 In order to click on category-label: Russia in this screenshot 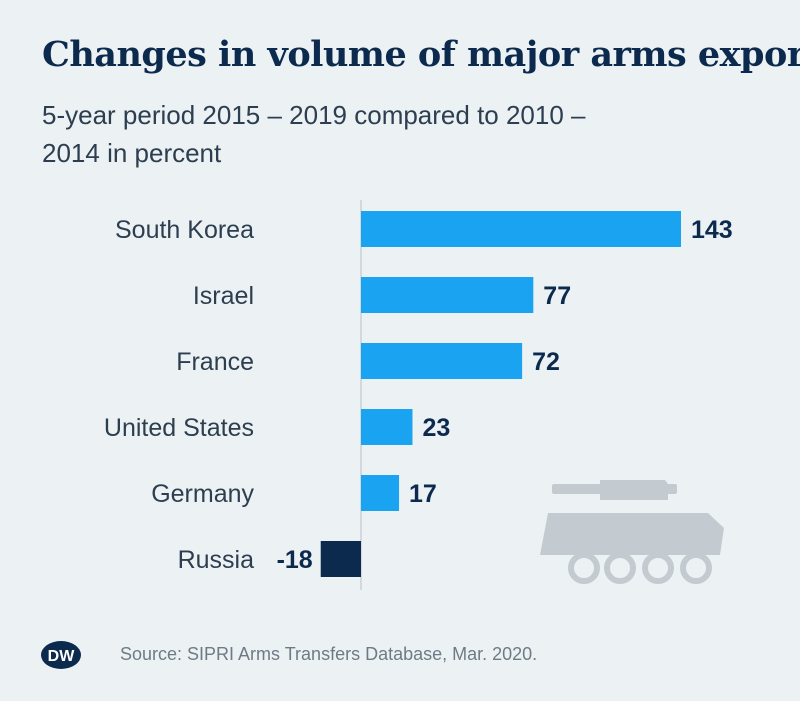, I will do `click(216, 560)`.